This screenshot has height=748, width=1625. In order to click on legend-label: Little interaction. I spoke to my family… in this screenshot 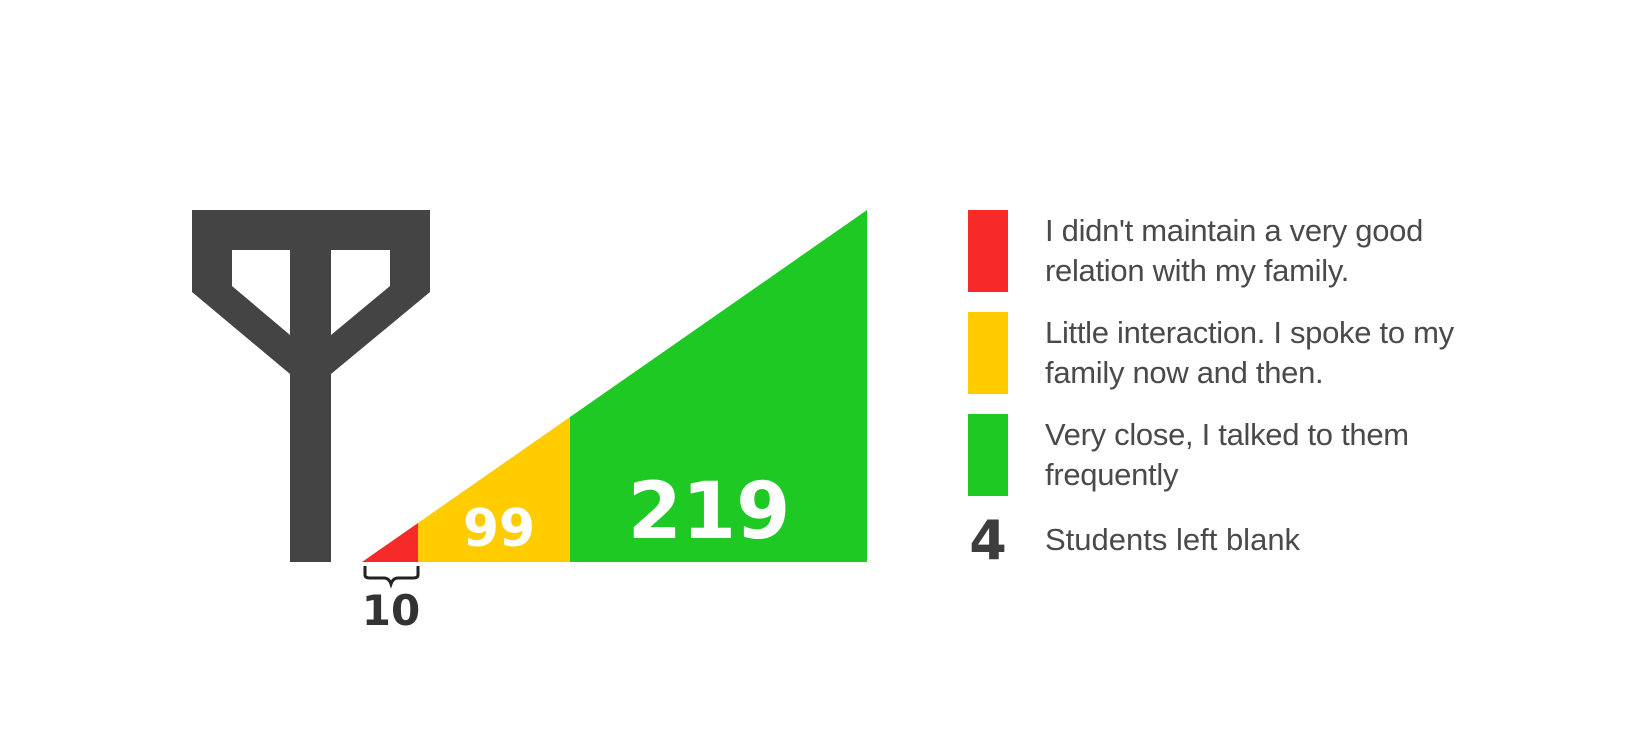, I will do `click(1249, 352)`.